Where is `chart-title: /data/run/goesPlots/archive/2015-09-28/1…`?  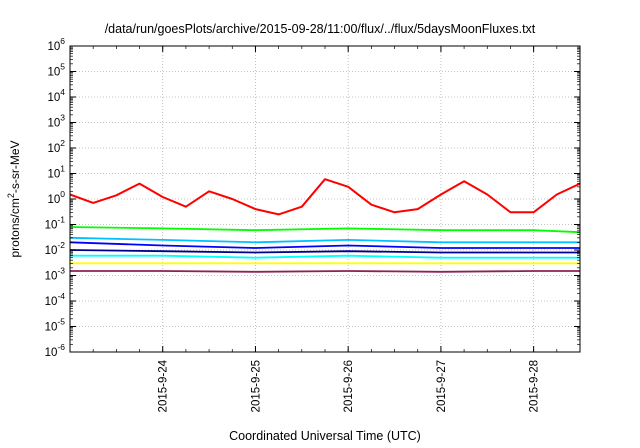 chart-title: /data/run/goesPlots/archive/2015-09-28/1… is located at coordinates (320, 29).